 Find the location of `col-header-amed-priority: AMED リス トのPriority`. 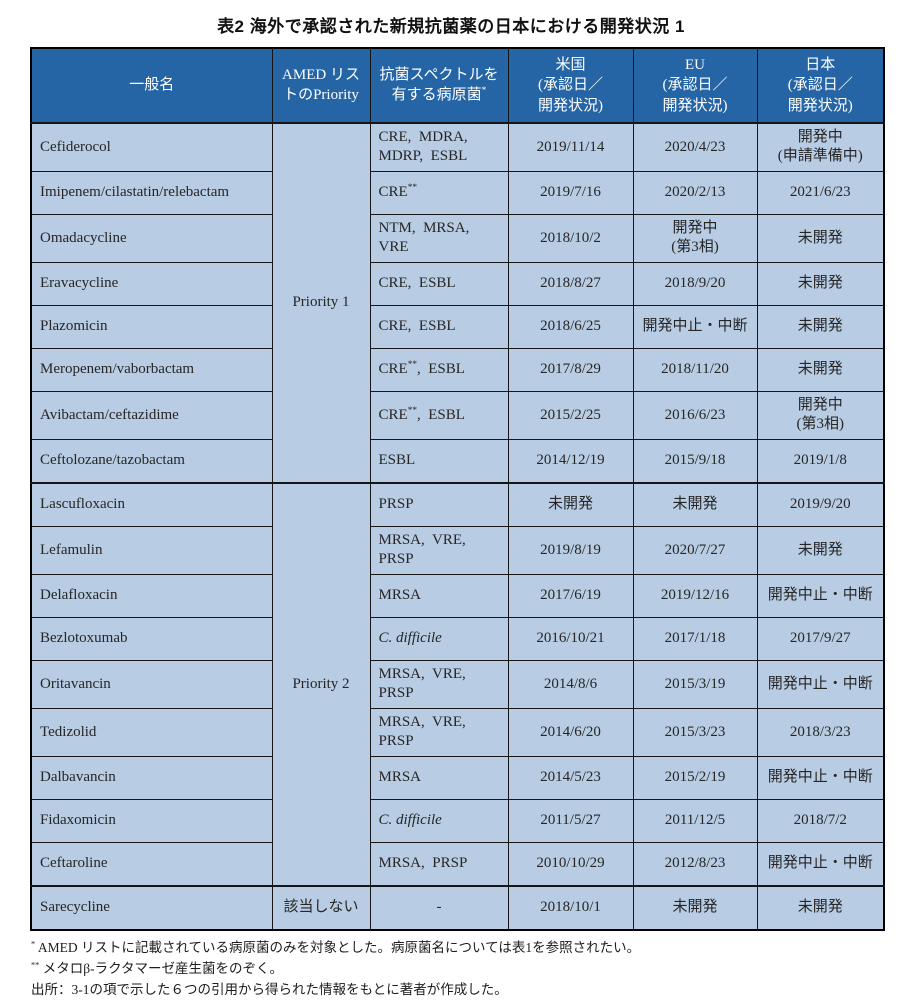

col-header-amed-priority: AMED リス トのPriority is located at coordinates (321, 85).